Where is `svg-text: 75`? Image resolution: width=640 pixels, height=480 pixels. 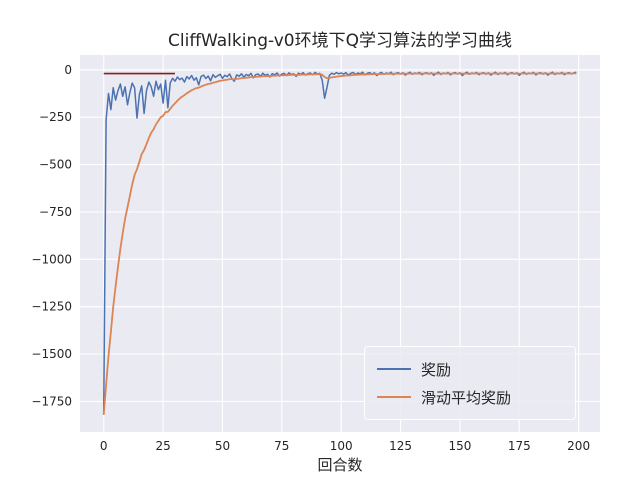 svg-text: 75 is located at coordinates (281, 446).